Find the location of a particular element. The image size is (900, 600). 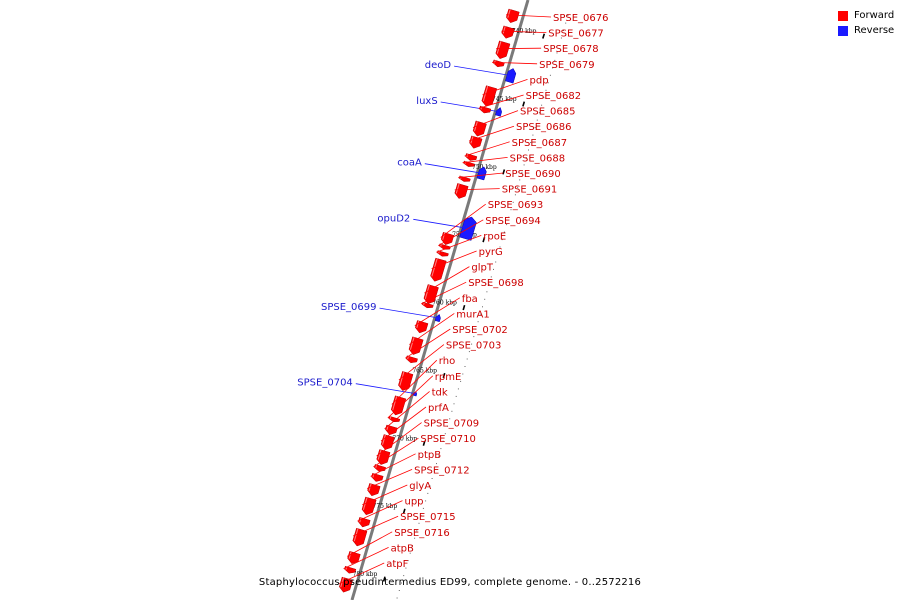

forward-gene-label: SPSE_0710 is located at coordinates (448, 439).